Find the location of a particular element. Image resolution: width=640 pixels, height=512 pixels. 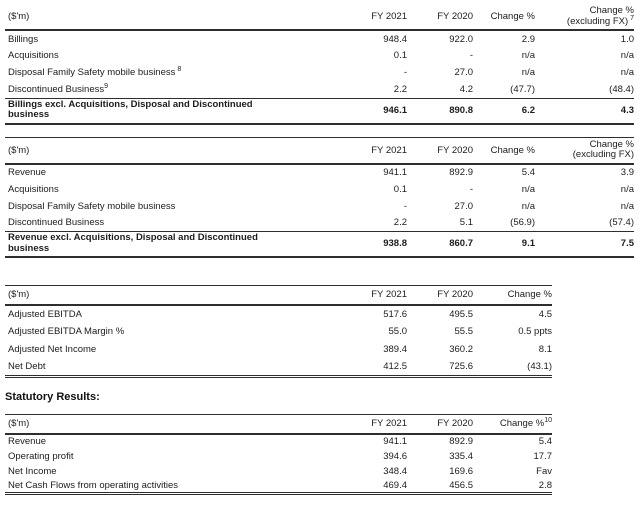

row-label-text: Operating profit is located at coordinates (41, 456).